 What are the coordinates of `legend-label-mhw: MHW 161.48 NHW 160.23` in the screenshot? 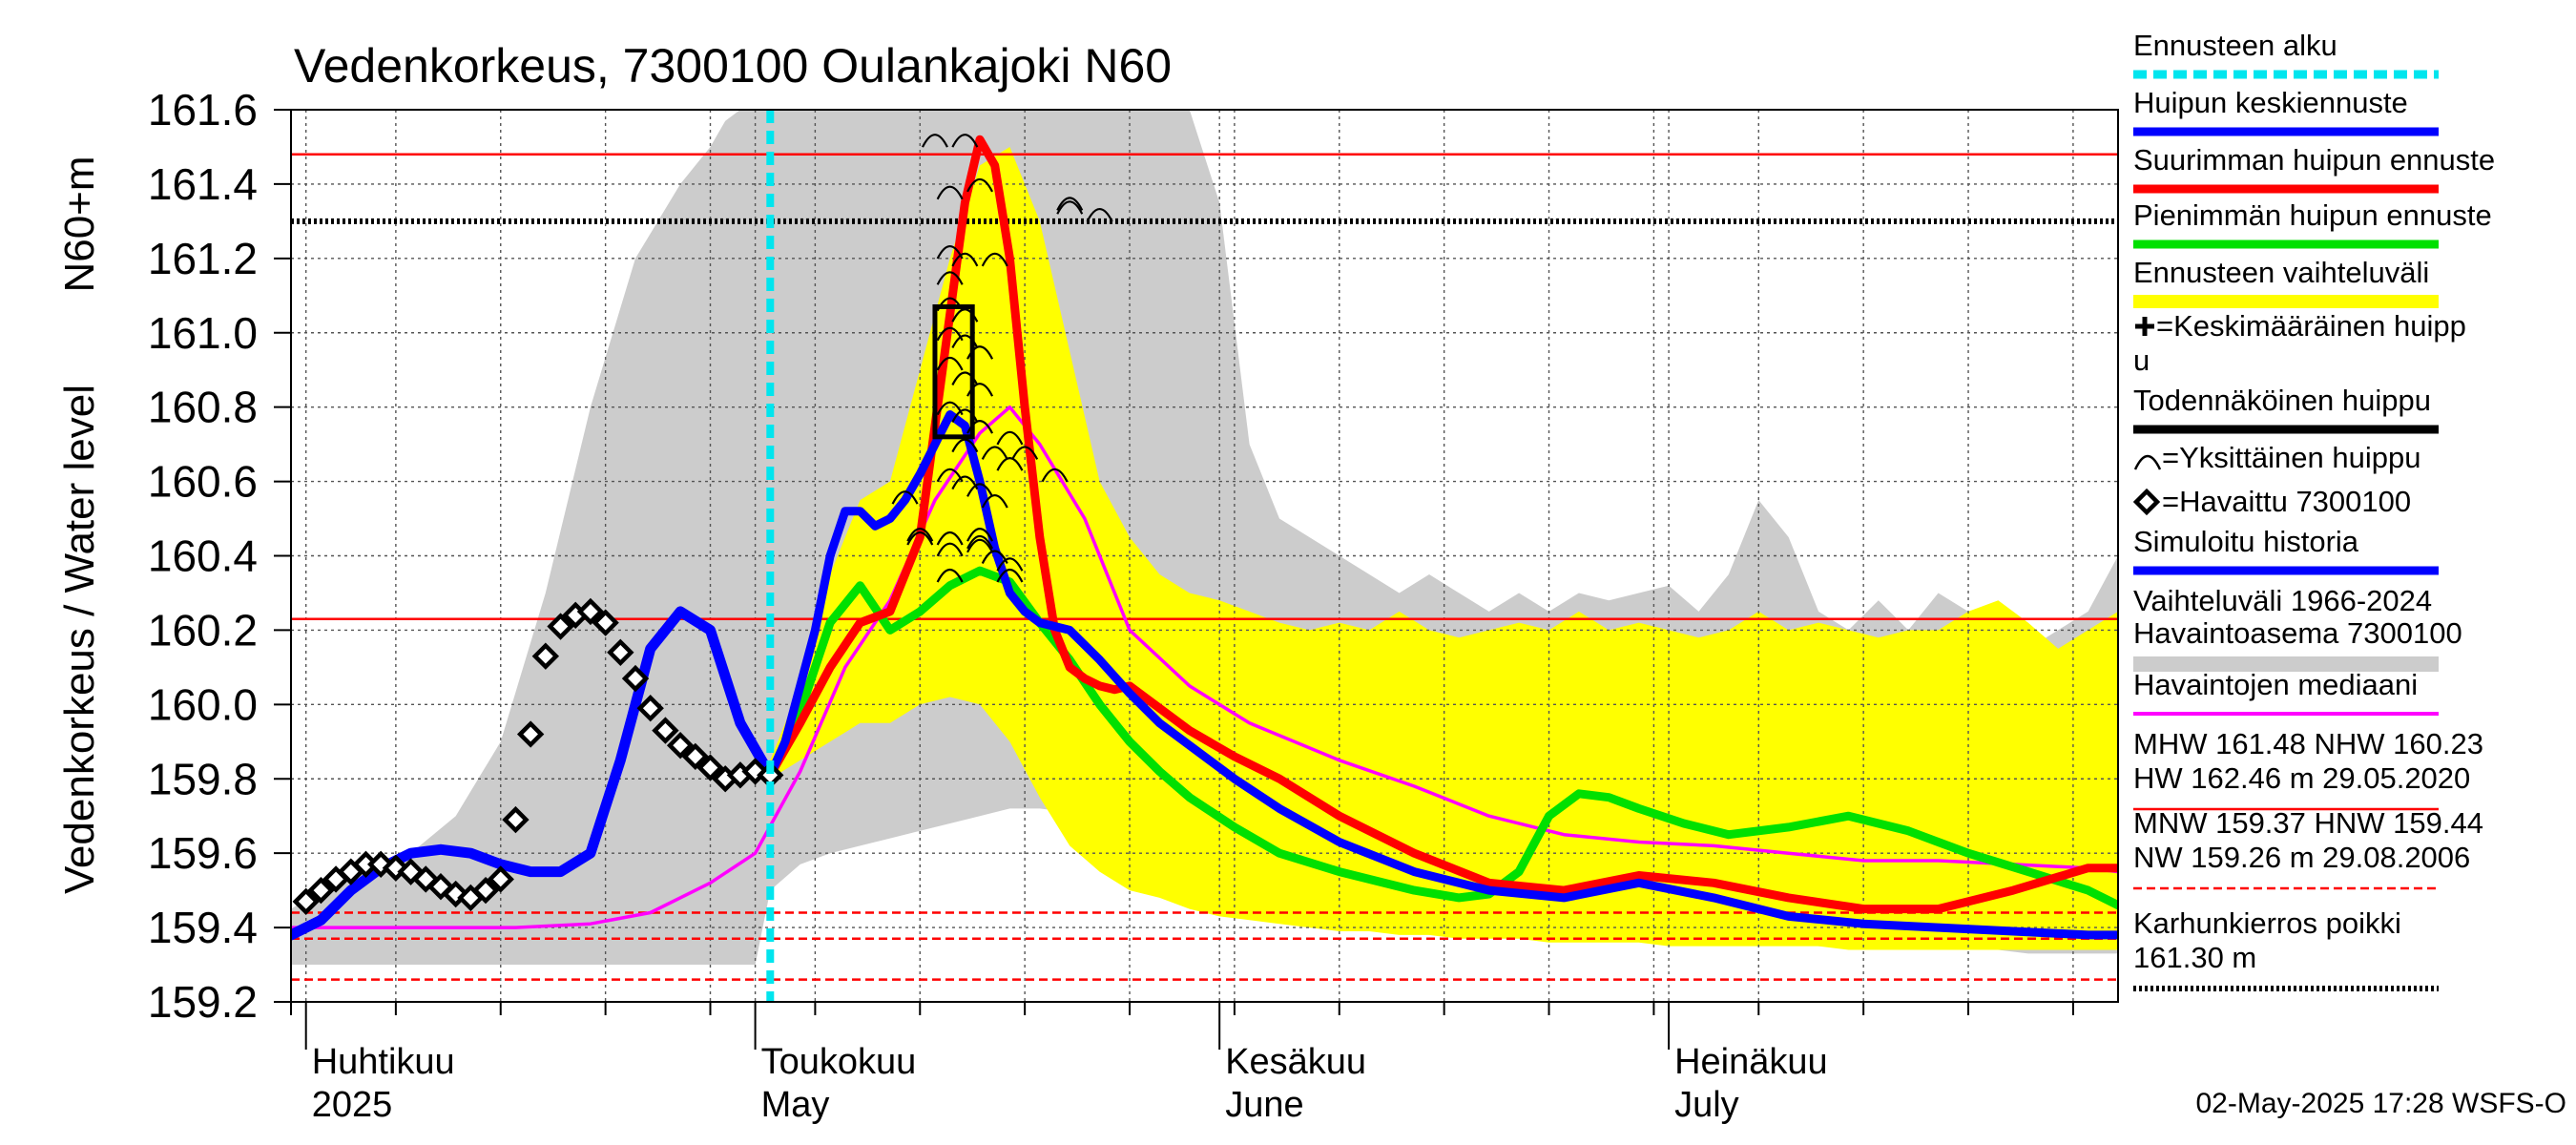 It's located at (2308, 743).